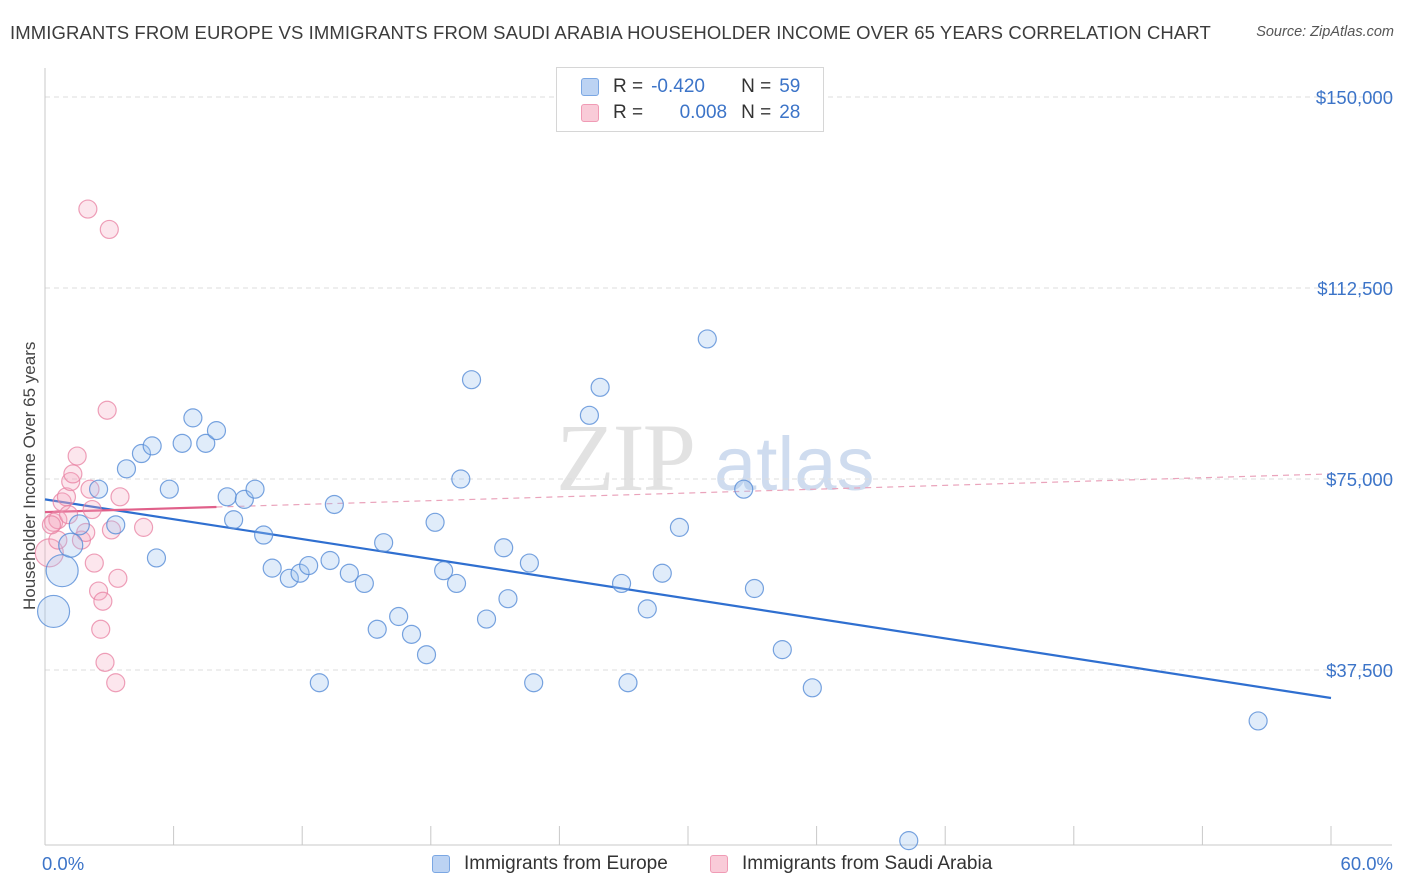 The image size is (1406, 892). Describe the element at coordinates (29, 475) in the screenshot. I see `y-axis-label: Householder Income Over 65 years` at that location.